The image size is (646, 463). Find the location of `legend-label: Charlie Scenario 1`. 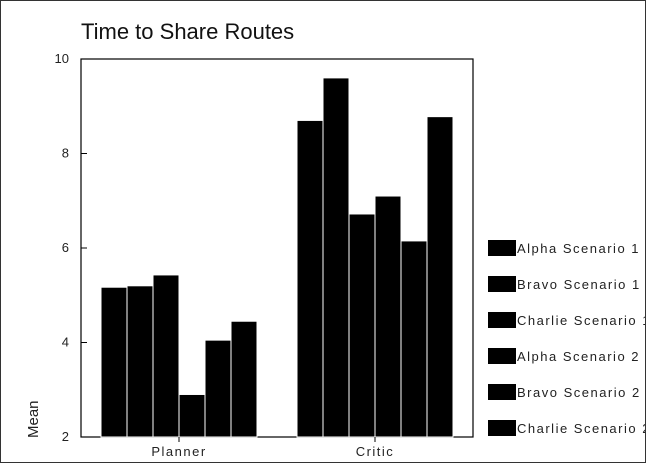

legend-label: Charlie Scenario 1 is located at coordinates (581, 320).